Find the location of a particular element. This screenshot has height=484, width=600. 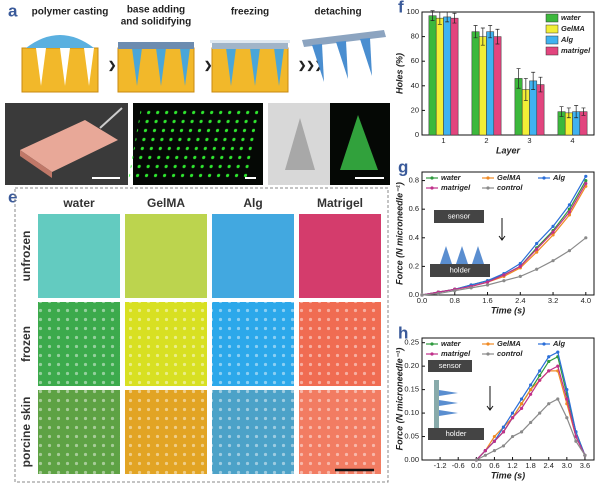

x-tick-label: 4 is located at coordinates (572, 140).